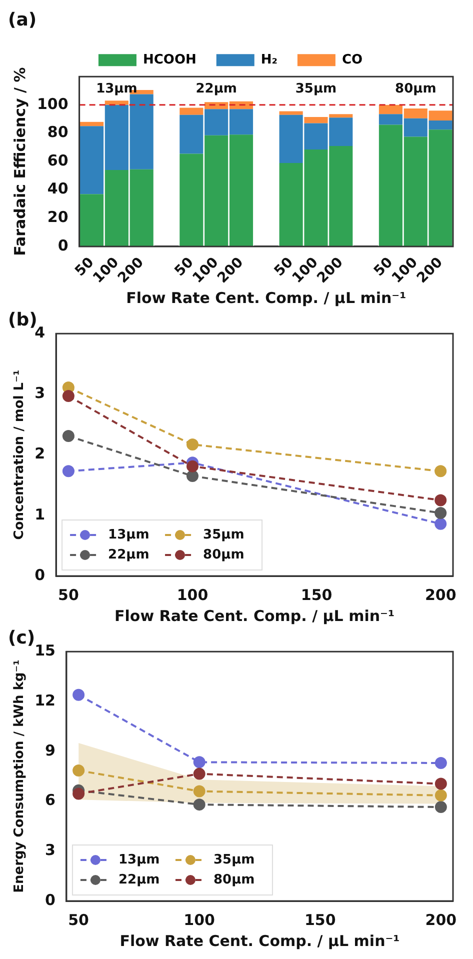  I want to click on y-tick-label: 60, so click(57, 160).